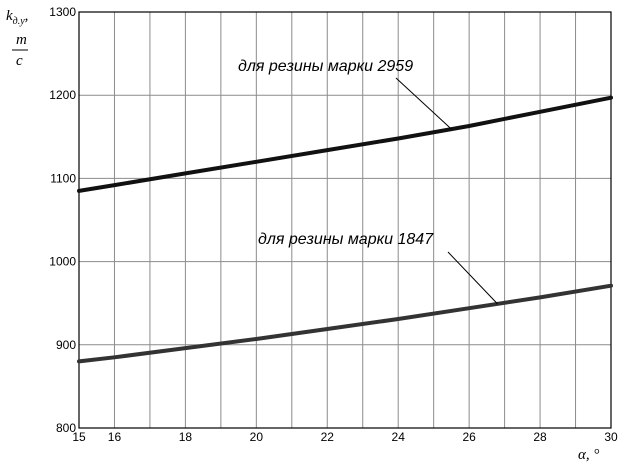 Image resolution: width=622 pixels, height=463 pixels. Describe the element at coordinates (186, 437) in the screenshot. I see `x-tick-label: 18` at that location.